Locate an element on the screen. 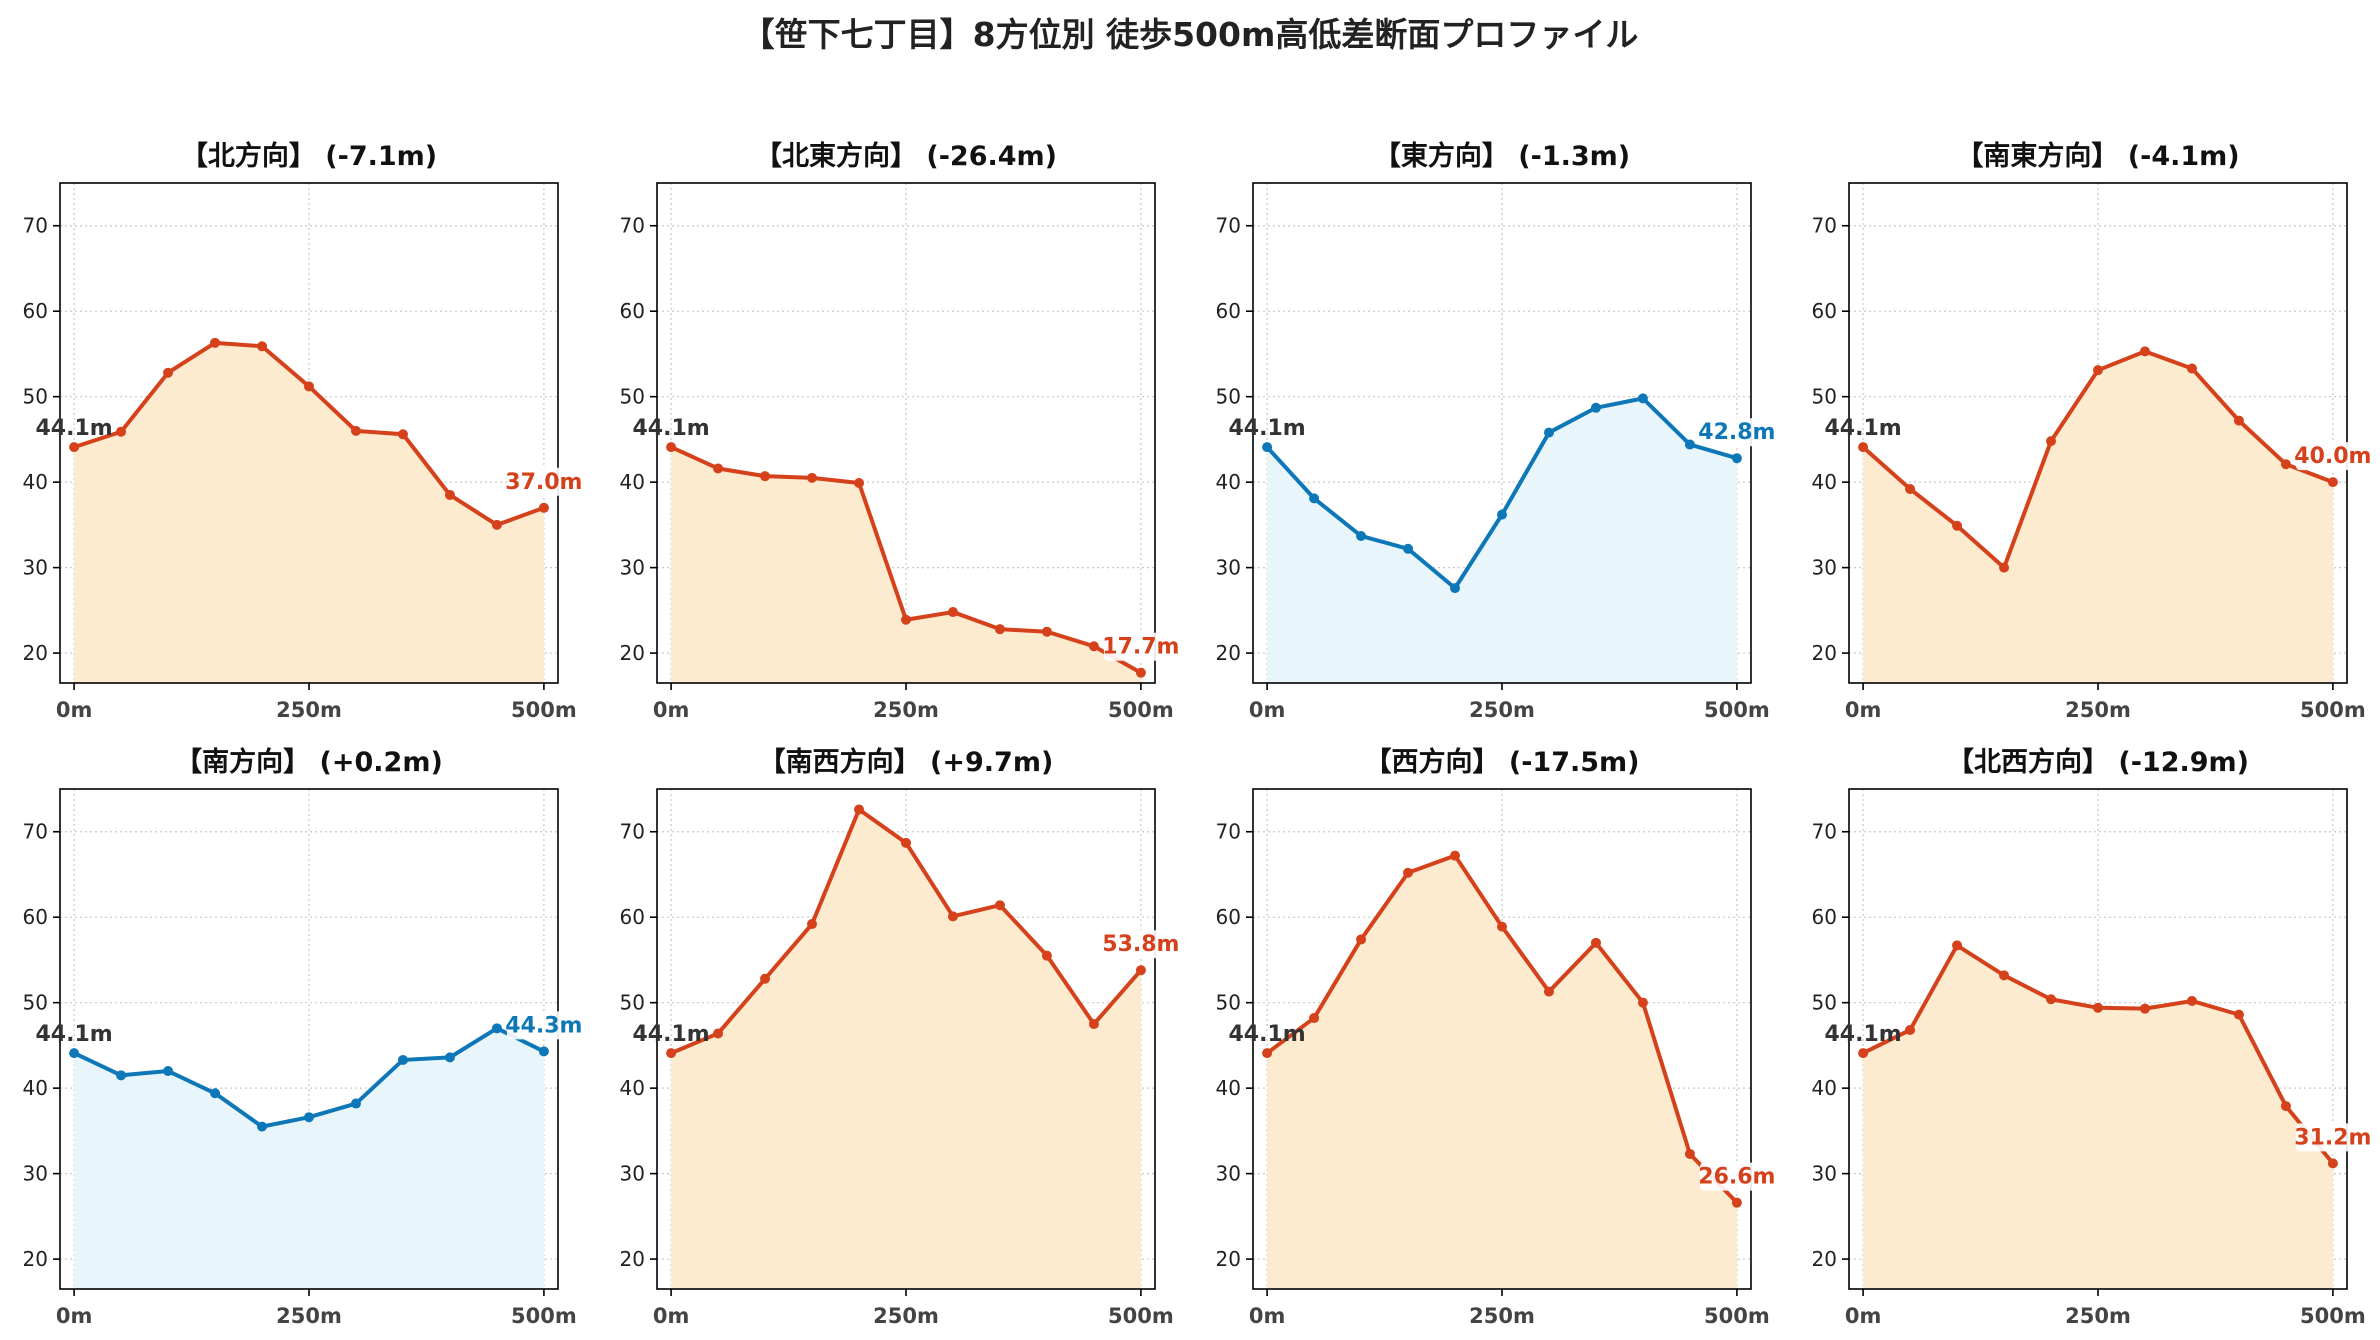  panel-title: 【北方向】 (-7.1m) is located at coordinates (309, 156).